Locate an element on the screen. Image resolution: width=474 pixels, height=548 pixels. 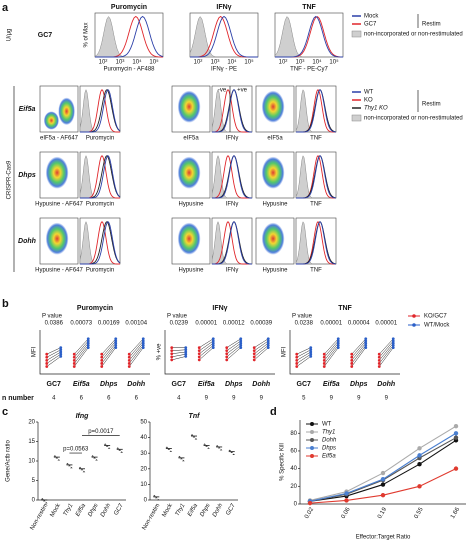
category-label: GC7 is located at coordinates (54, 384).